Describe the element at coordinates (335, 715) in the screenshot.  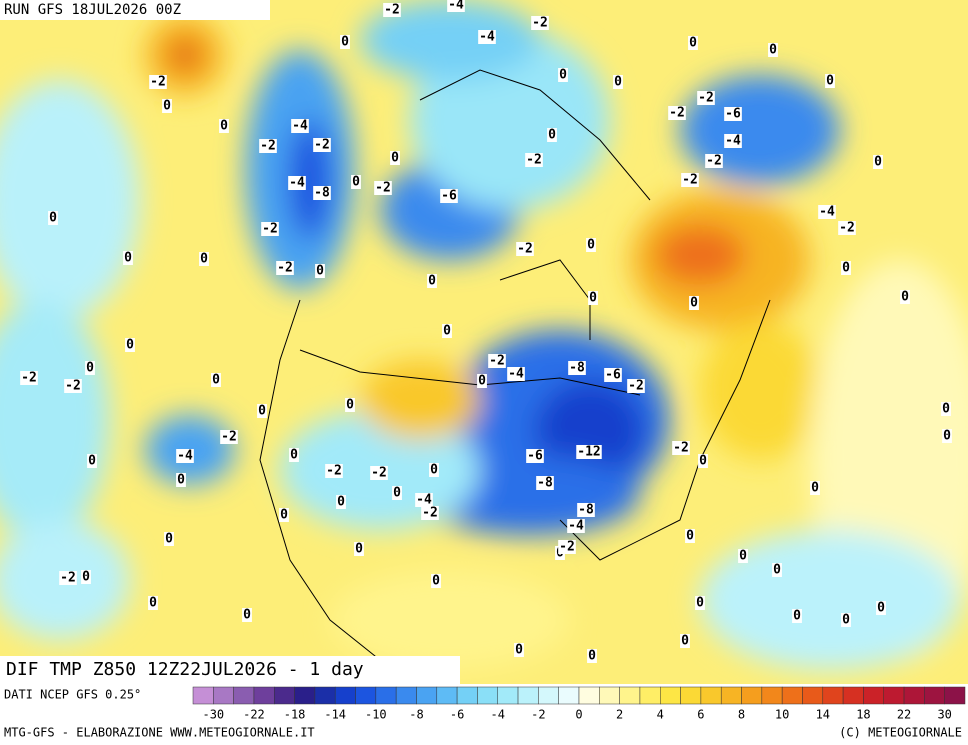
I see `color-bar-label: -14` at that location.